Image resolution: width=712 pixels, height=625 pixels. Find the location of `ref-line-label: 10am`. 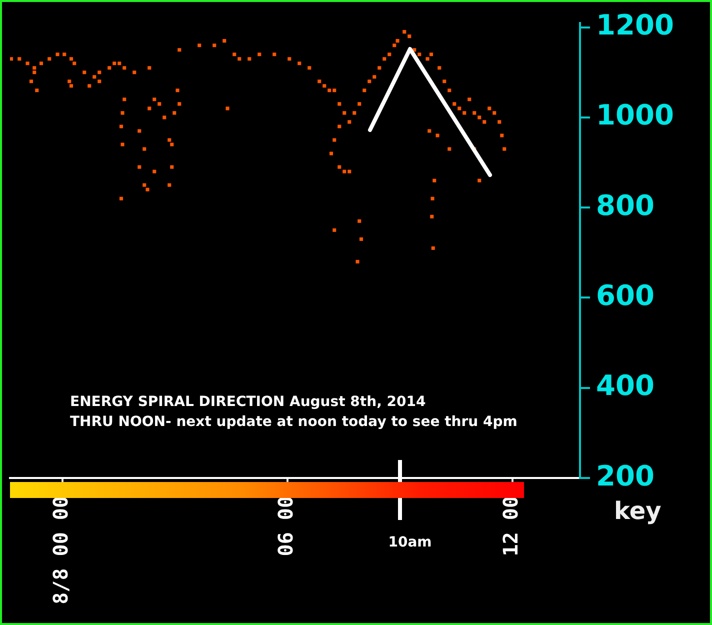

ref-line-label: 10am is located at coordinates (410, 542).